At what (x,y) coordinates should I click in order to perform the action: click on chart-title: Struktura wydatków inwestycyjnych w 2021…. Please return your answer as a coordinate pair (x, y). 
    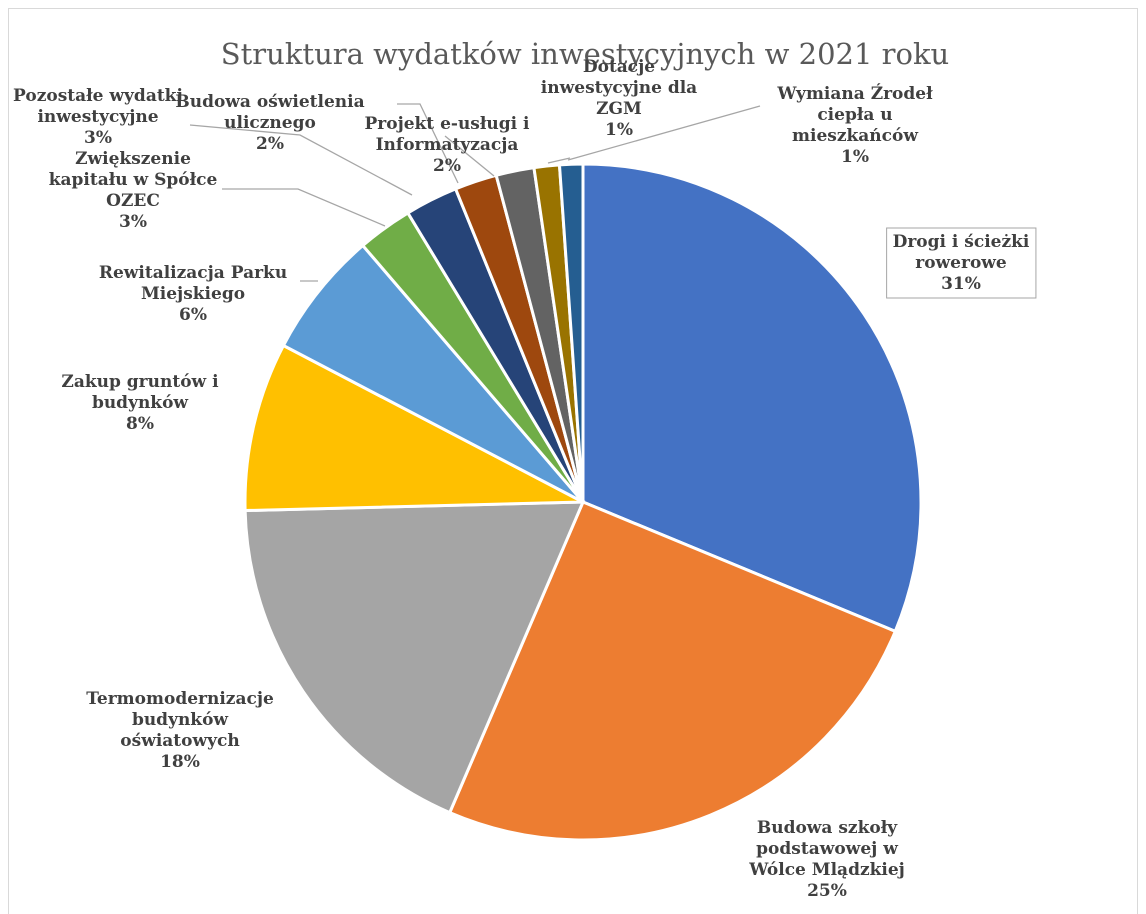
    Looking at the image, I should click on (585, 54).